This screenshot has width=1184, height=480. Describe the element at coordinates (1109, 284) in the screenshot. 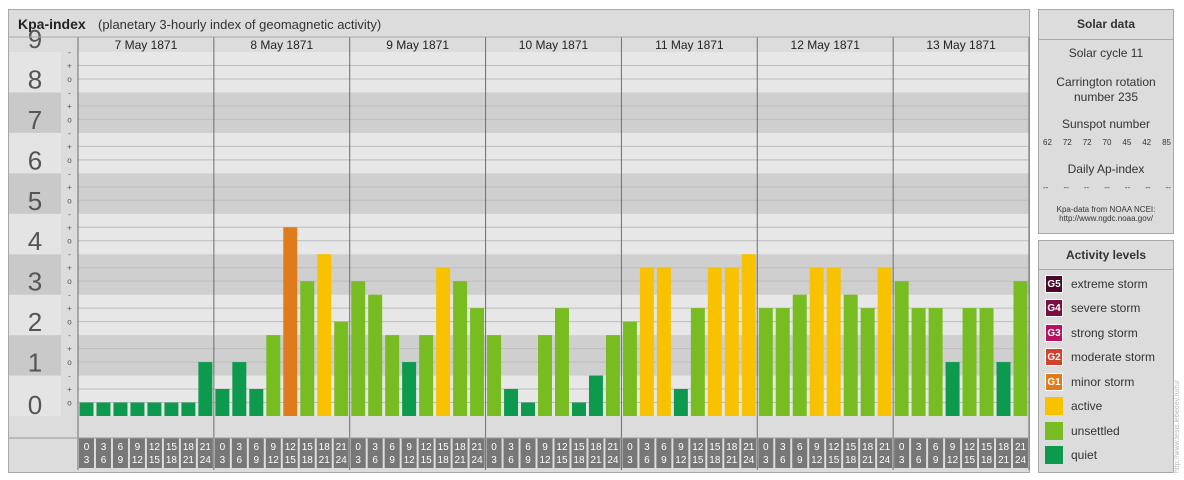

I see `level-label: extreme storm` at that location.